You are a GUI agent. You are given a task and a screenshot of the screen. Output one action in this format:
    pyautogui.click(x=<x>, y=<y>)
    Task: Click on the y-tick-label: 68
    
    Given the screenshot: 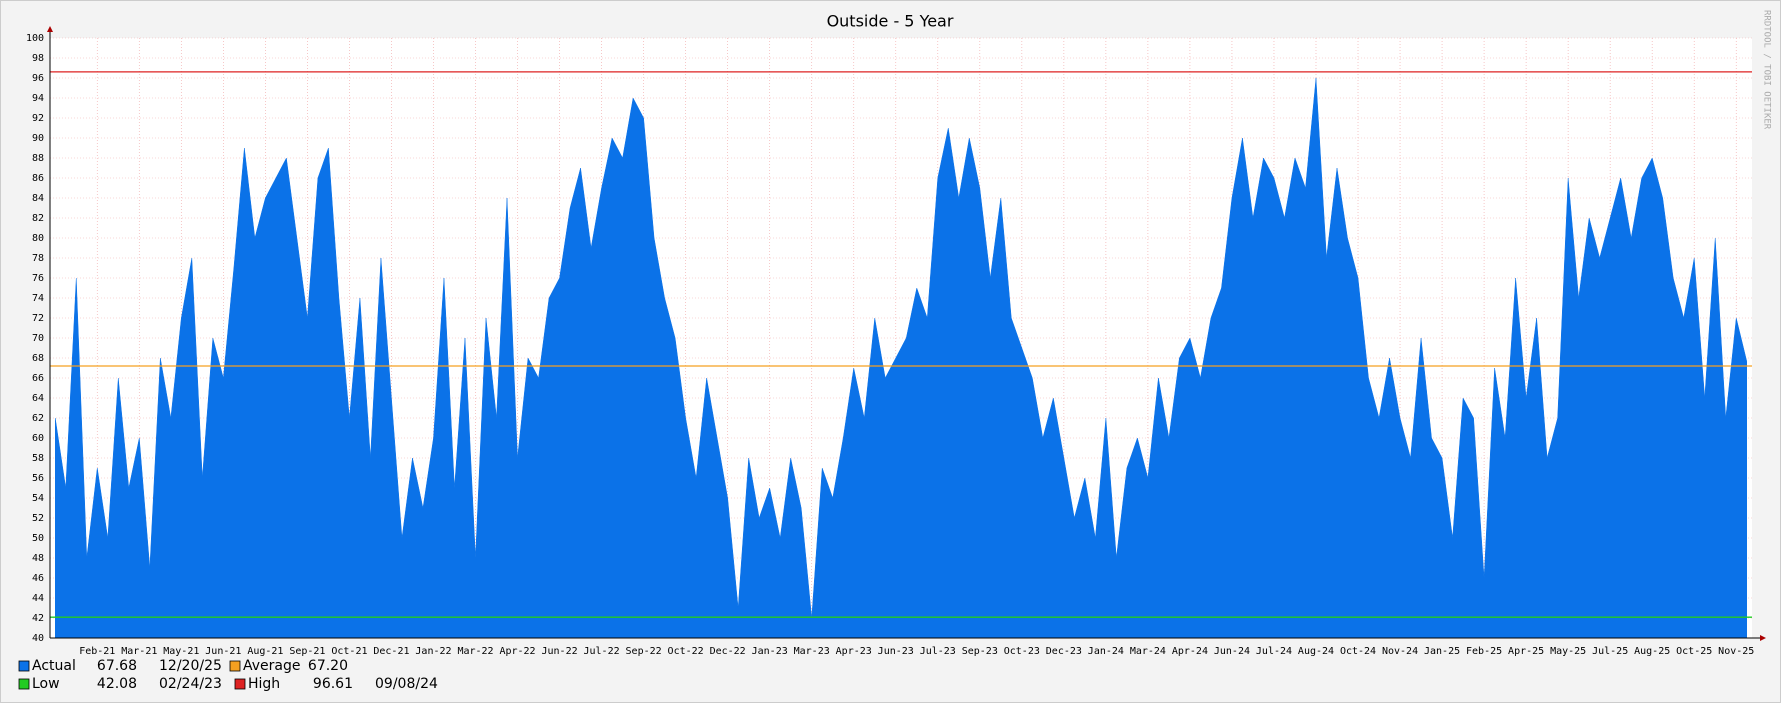 What is the action you would take?
    pyautogui.click(x=38, y=358)
    